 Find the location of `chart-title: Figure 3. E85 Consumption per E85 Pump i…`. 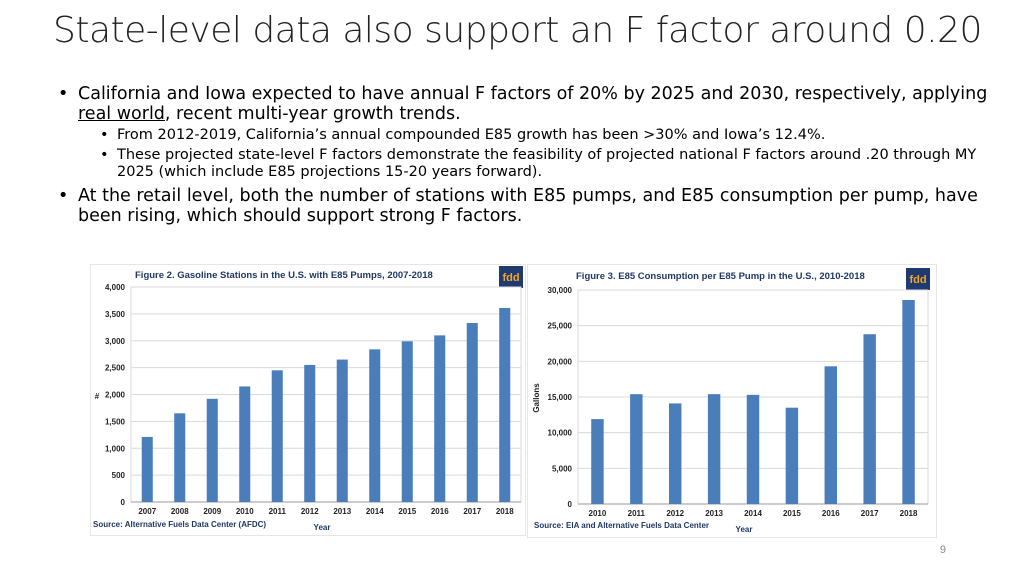

chart-title: Figure 3. E85 Consumption per E85 Pump i… is located at coordinates (720, 276).